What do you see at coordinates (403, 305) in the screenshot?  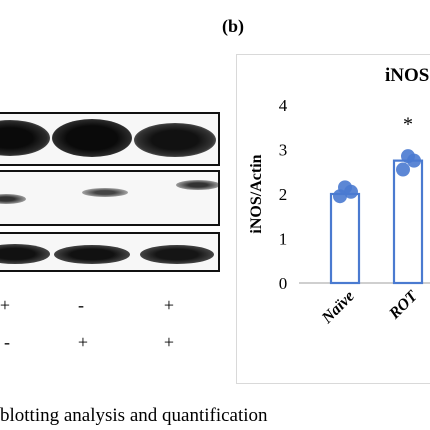 I see `x-tick-label: ROT` at bounding box center [403, 305].